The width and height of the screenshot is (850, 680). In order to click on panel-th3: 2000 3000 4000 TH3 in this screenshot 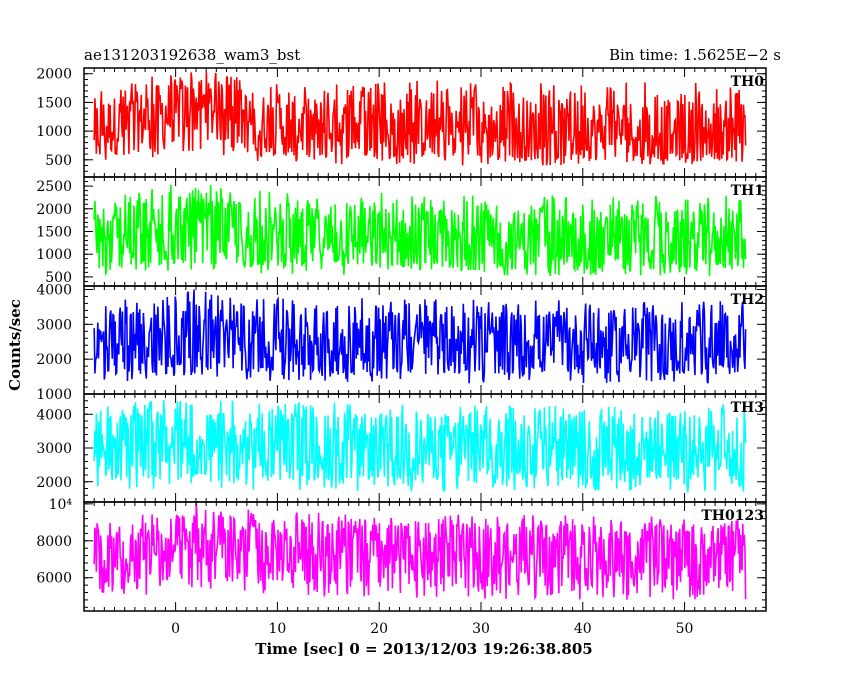, I will do `click(401, 448)`.